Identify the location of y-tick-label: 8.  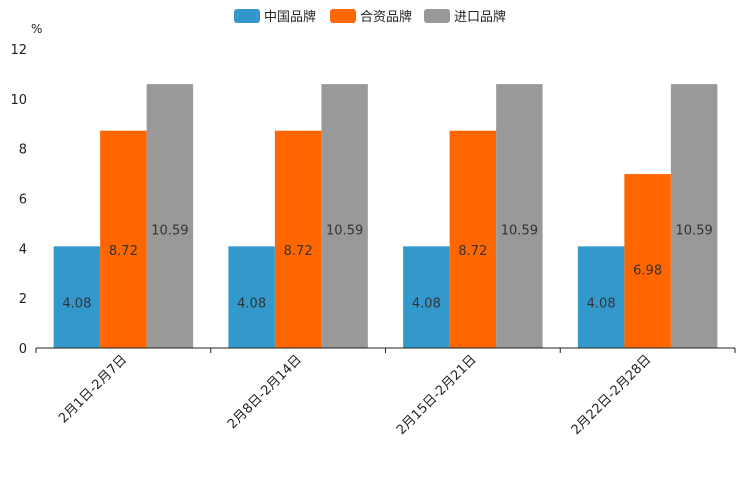
(23, 150).